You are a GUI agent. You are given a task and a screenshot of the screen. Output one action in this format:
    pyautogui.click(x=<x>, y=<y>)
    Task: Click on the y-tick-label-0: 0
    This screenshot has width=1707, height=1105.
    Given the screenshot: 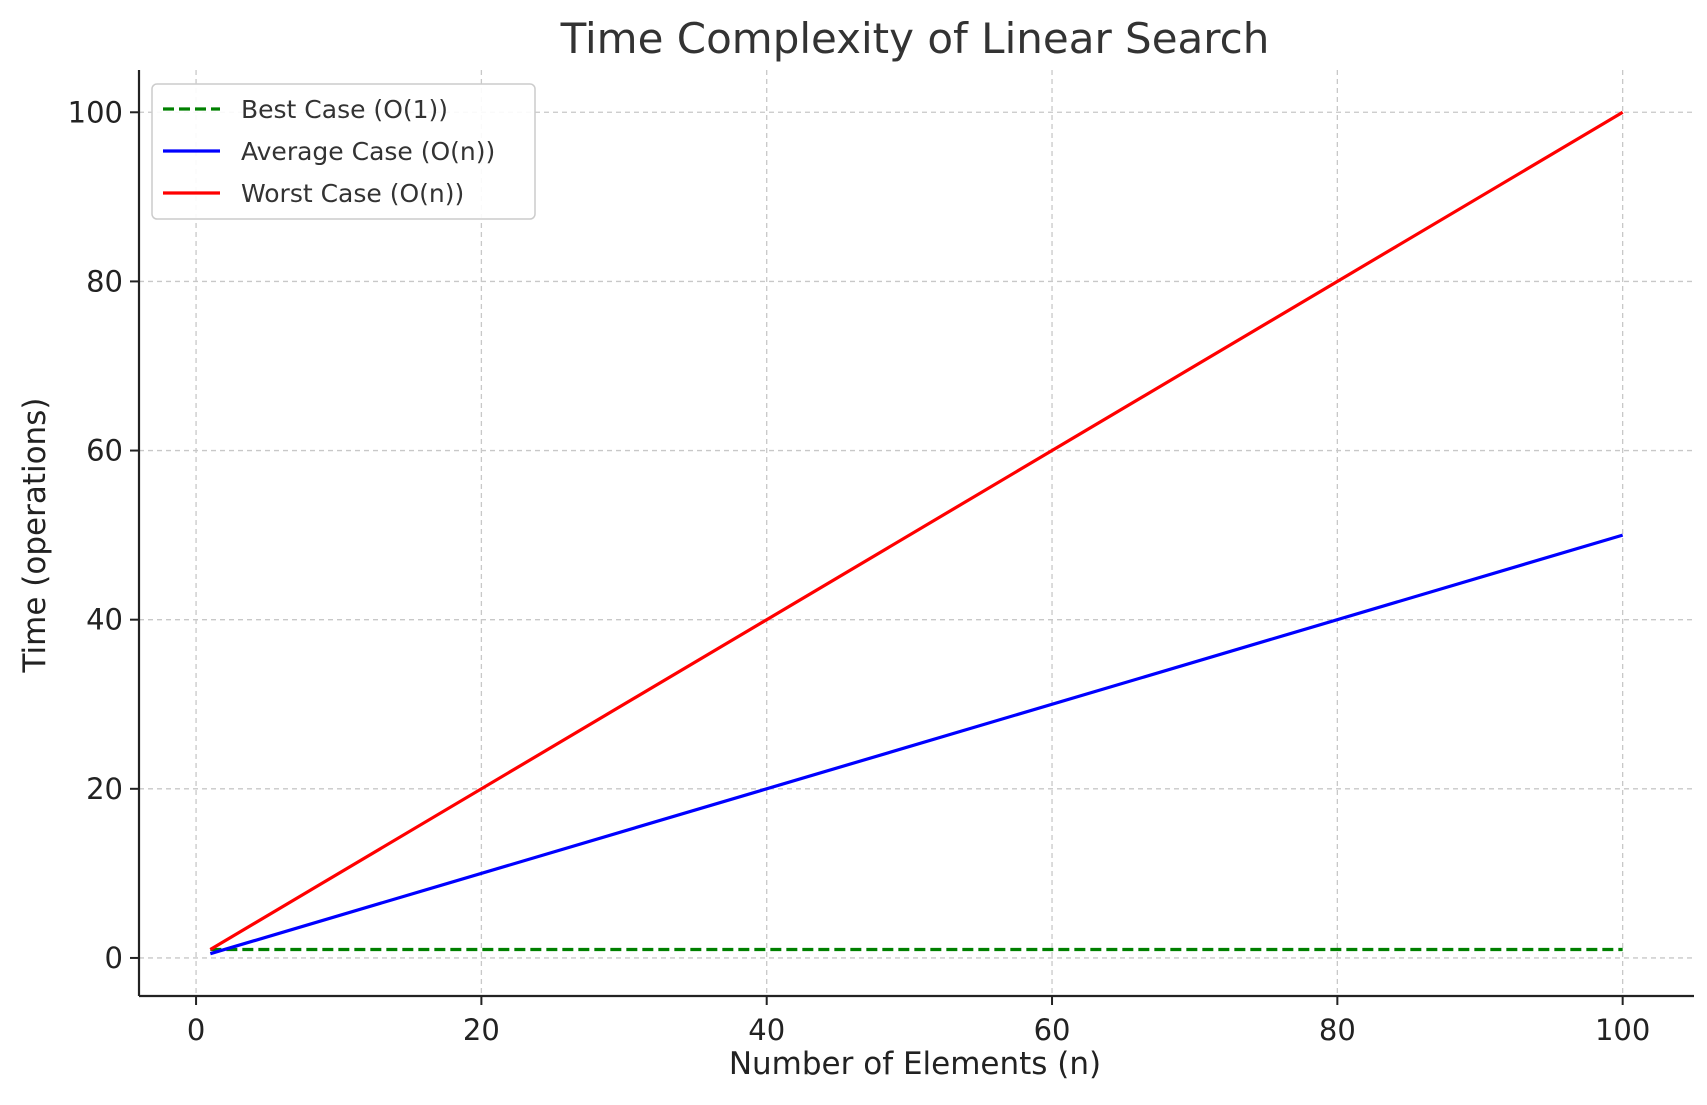 What is the action you would take?
    pyautogui.click(x=114, y=958)
    